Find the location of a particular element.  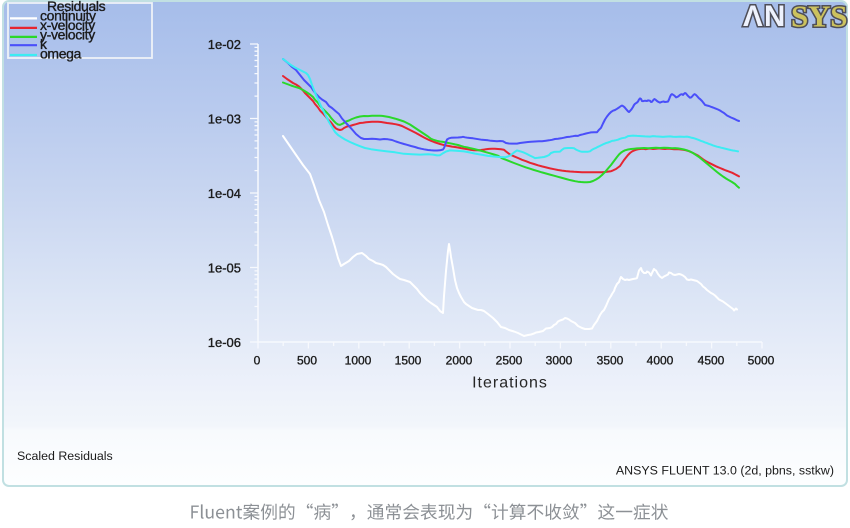

svg-text: Scaled Residuals is located at coordinates (65, 456).